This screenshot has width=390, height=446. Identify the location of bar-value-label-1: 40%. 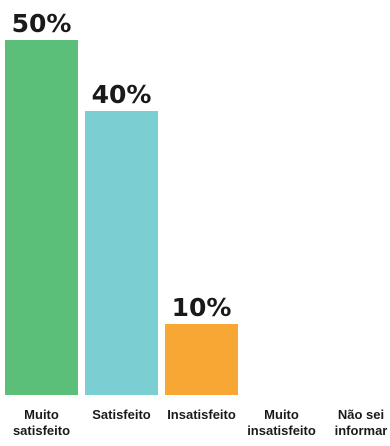
(122, 94).